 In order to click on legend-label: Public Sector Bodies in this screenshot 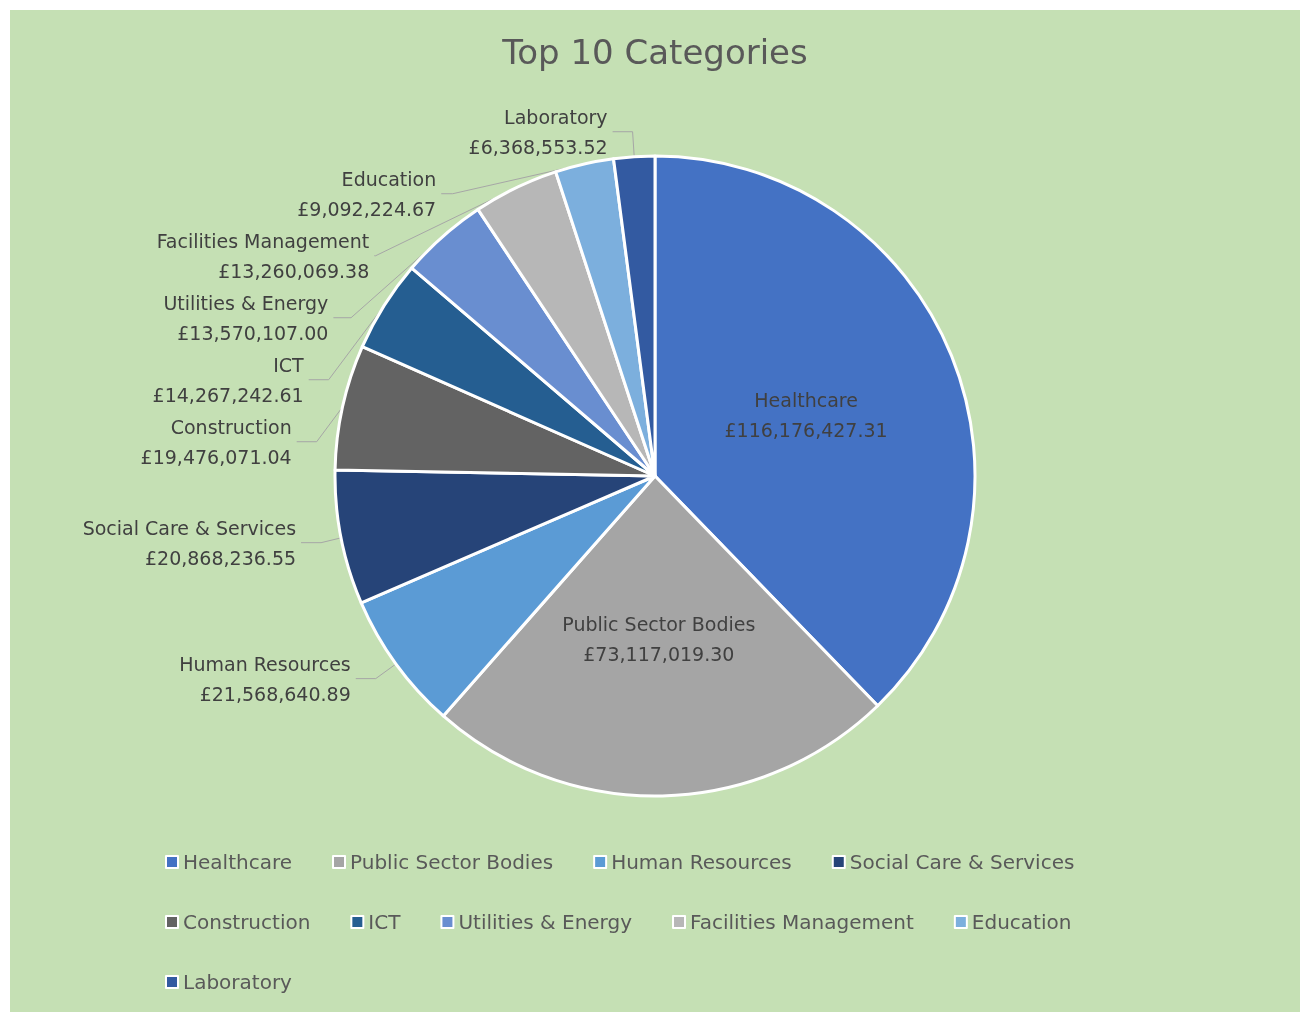, I will do `click(452, 862)`.